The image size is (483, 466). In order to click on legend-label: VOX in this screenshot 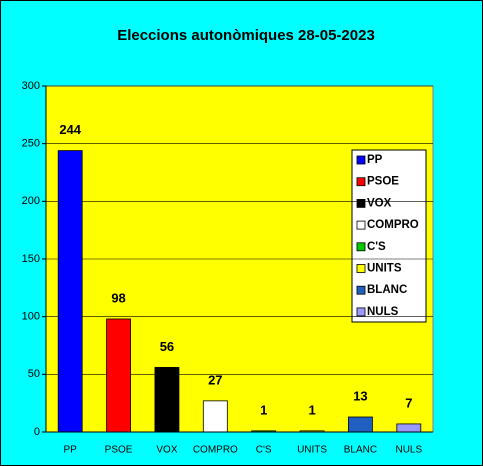, I will do `click(379, 203)`.